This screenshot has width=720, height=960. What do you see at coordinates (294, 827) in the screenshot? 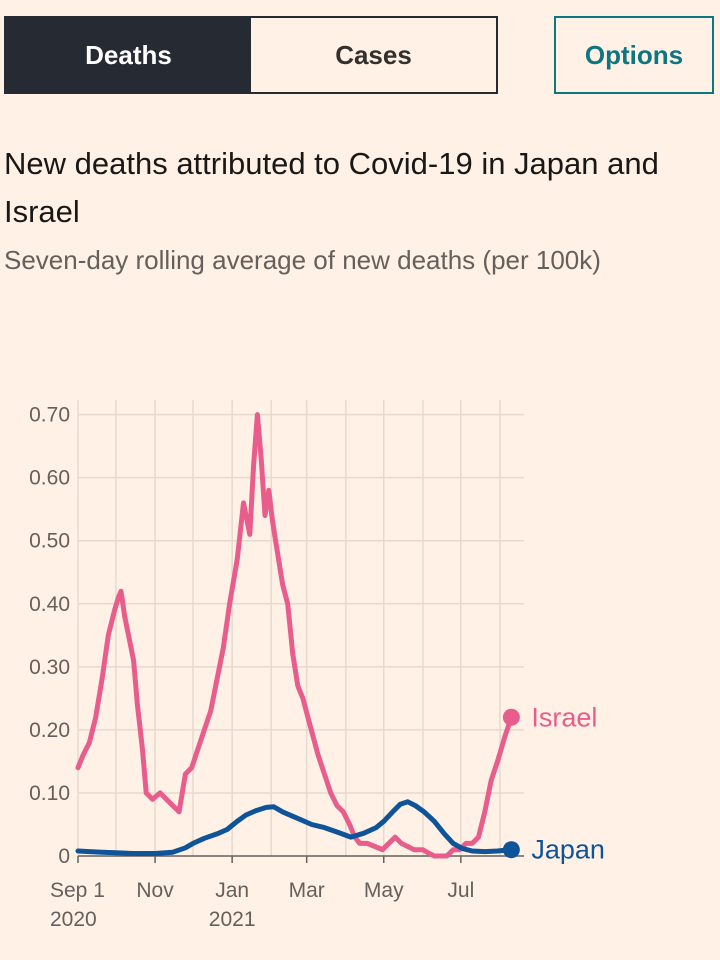
I see `series-line-japan` at bounding box center [294, 827].